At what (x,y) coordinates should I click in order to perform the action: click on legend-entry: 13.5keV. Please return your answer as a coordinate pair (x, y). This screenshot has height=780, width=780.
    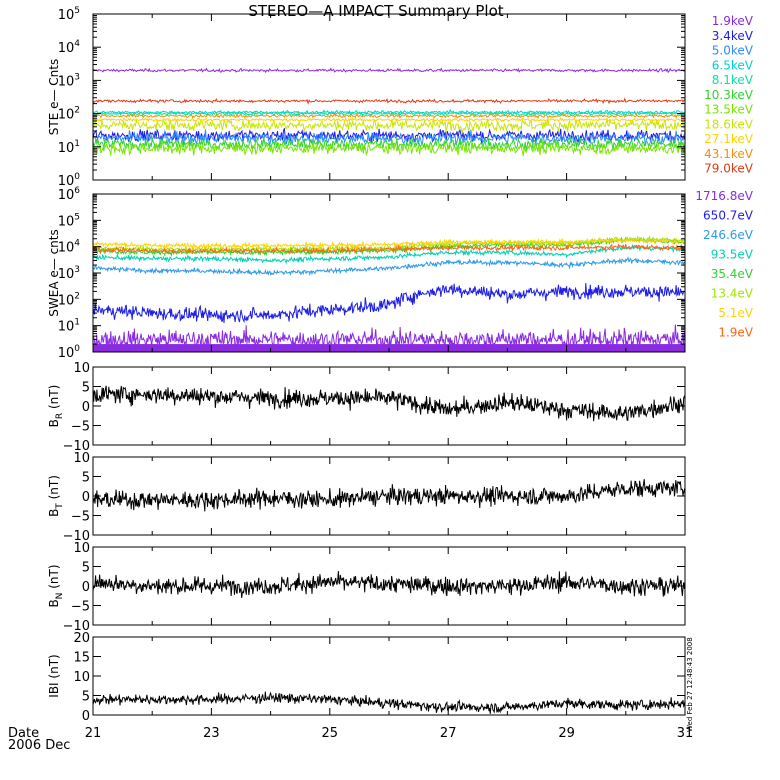
    Looking at the image, I should click on (729, 110).